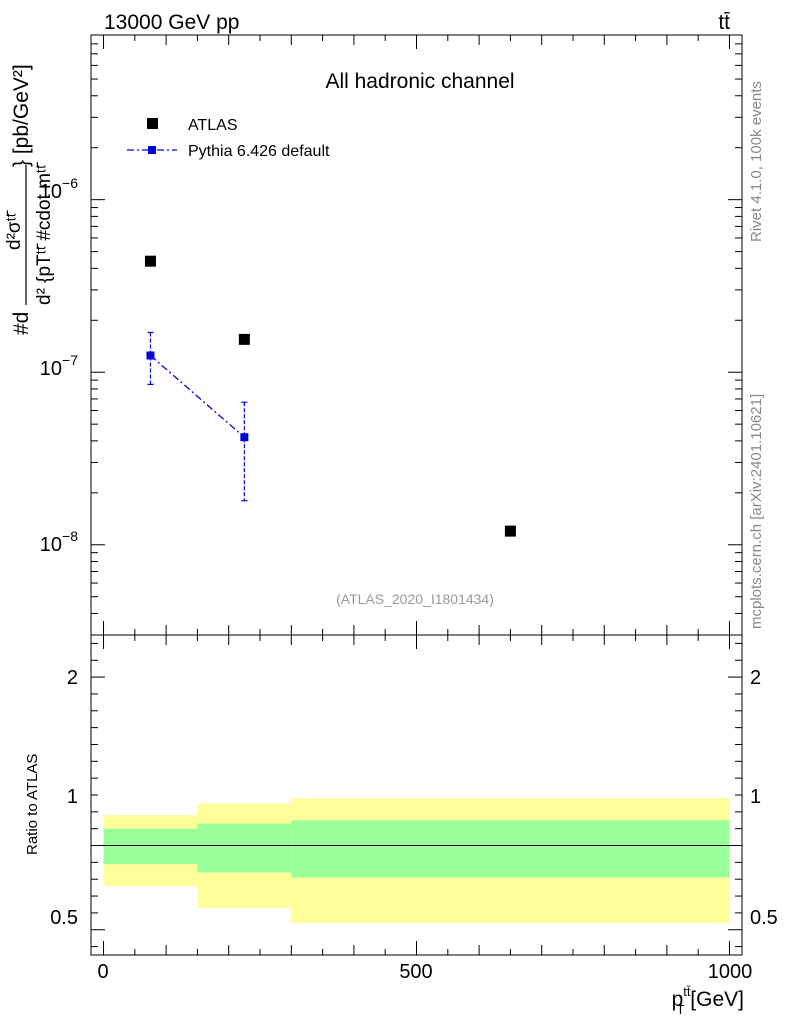 The height and width of the screenshot is (1024, 786). I want to click on ylabel-denominator: d² {pTᵗᵗ̄ #cdot mᵗᵗ̄, so click(44, 233).